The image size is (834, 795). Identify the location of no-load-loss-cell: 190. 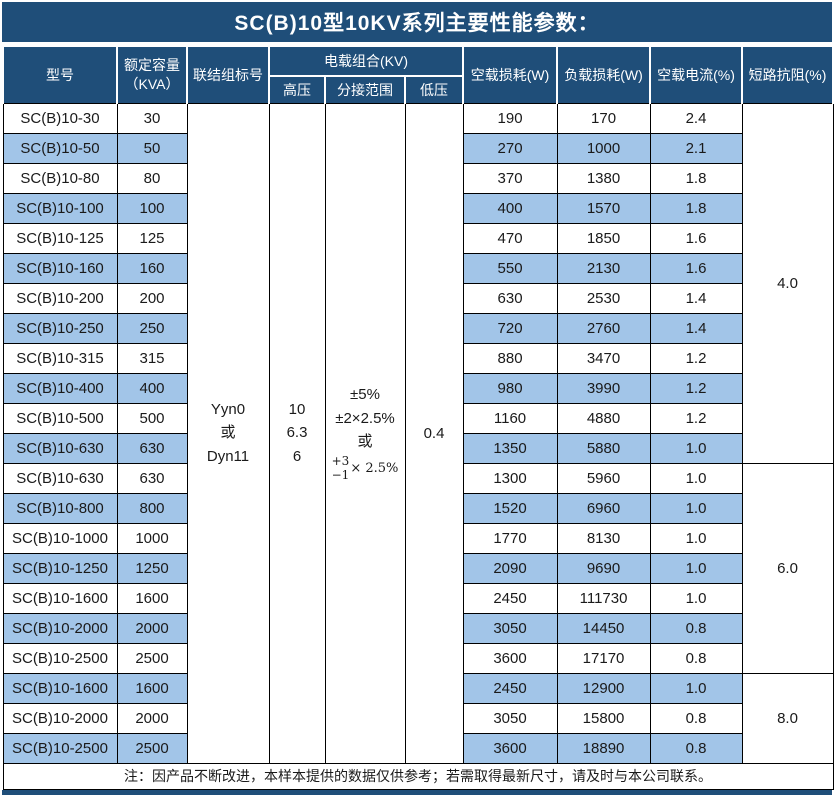
(510, 118).